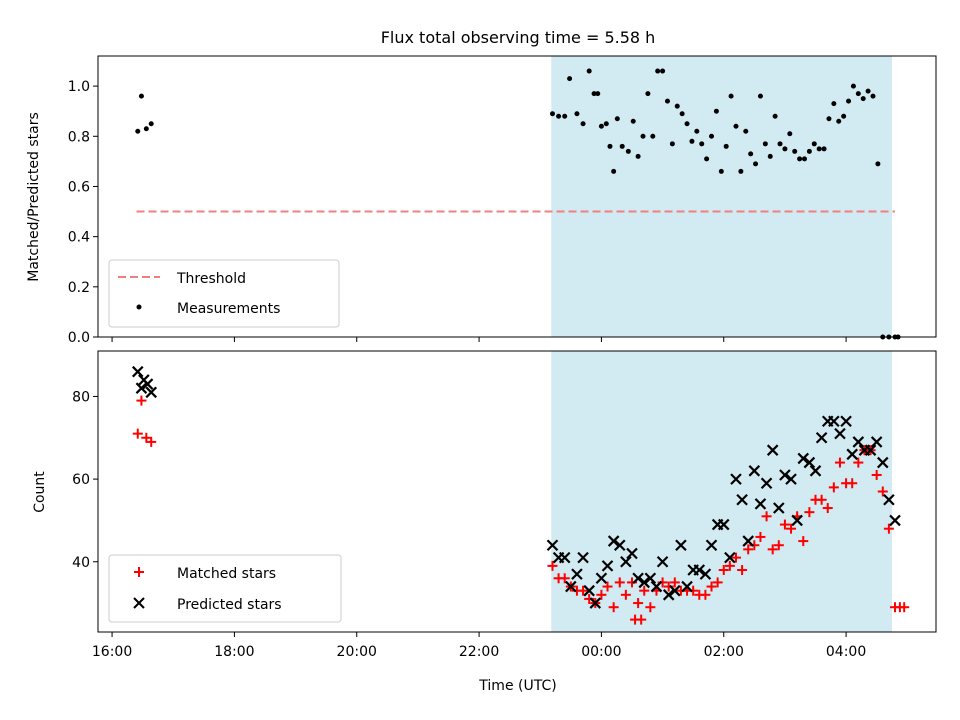 Image resolution: width=960 pixels, height=720 pixels. Describe the element at coordinates (79, 187) in the screenshot. I see `y-tick-label: 0.6` at that location.